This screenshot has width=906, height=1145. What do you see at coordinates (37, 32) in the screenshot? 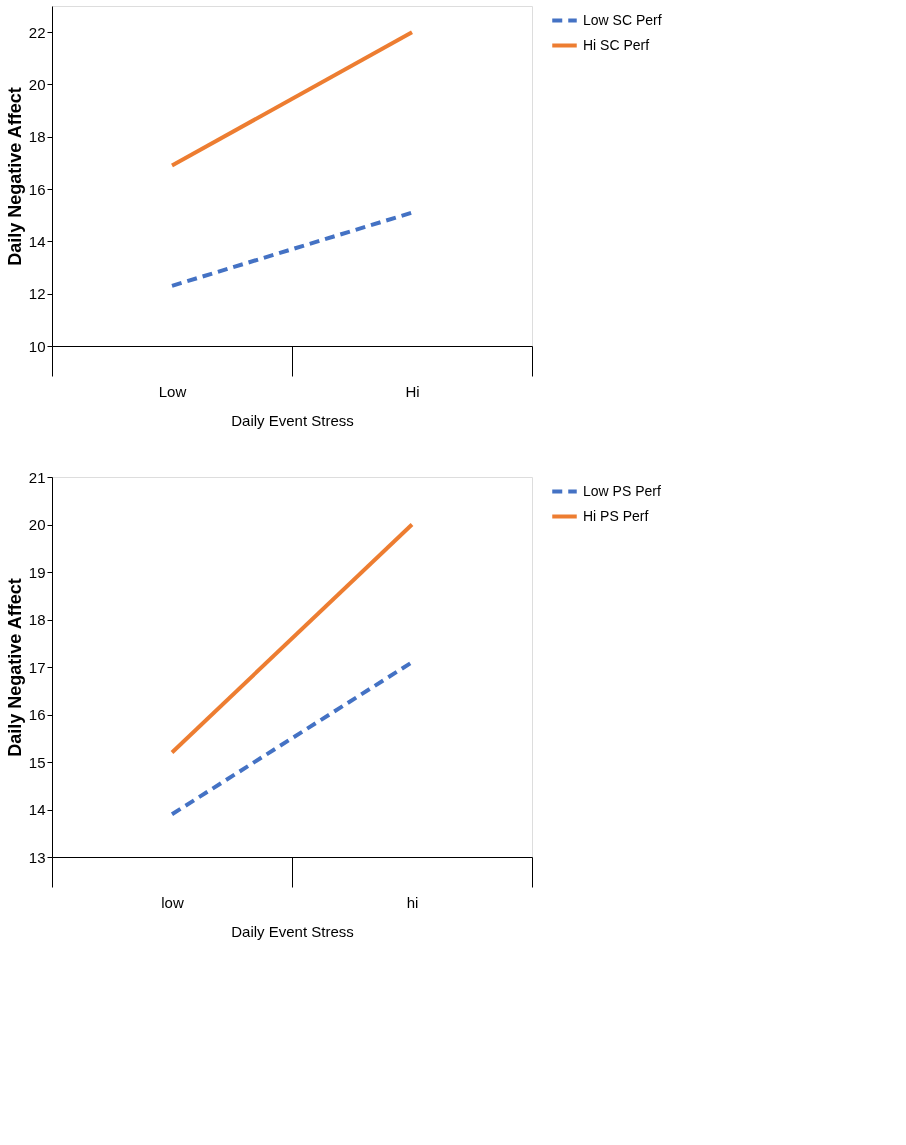
I see `y-tick-label: 22` at bounding box center [37, 32].